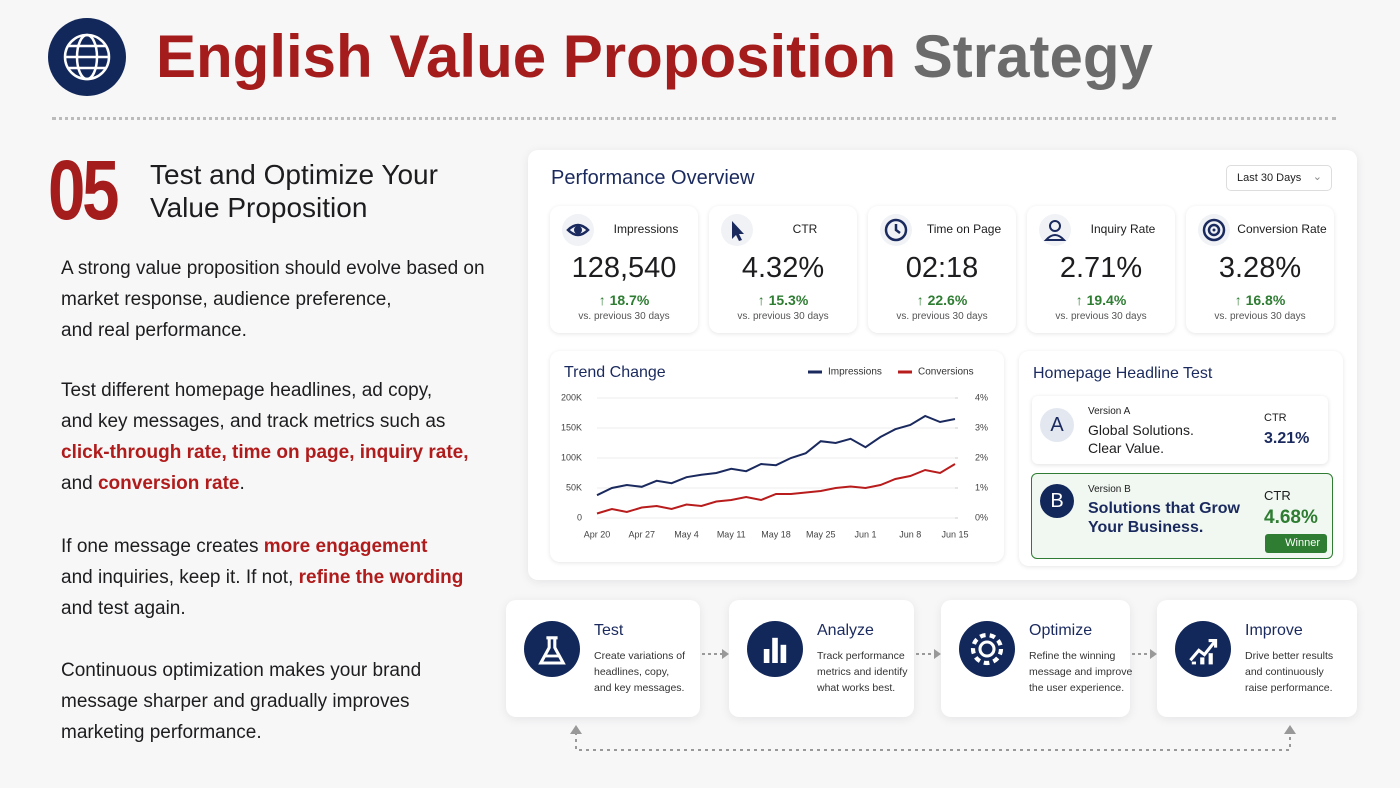 The height and width of the screenshot is (788, 1400). What do you see at coordinates (1265, 300) in the screenshot?
I see `kpi-change-value: 16.8%` at bounding box center [1265, 300].